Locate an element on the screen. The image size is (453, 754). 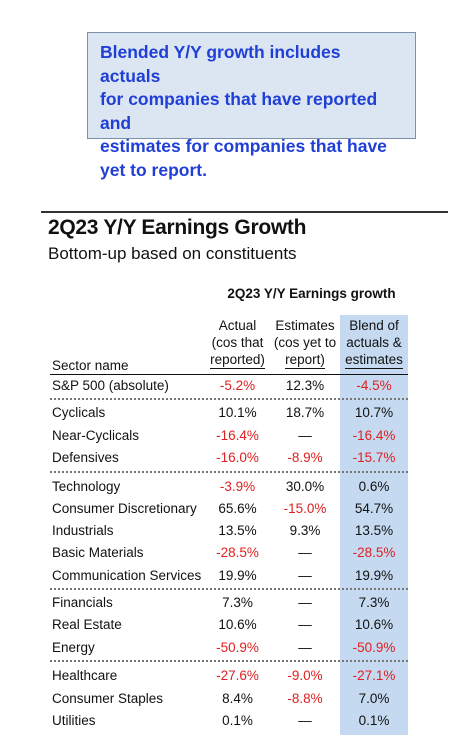
actual-cell: -16.4% is located at coordinates (237, 435).